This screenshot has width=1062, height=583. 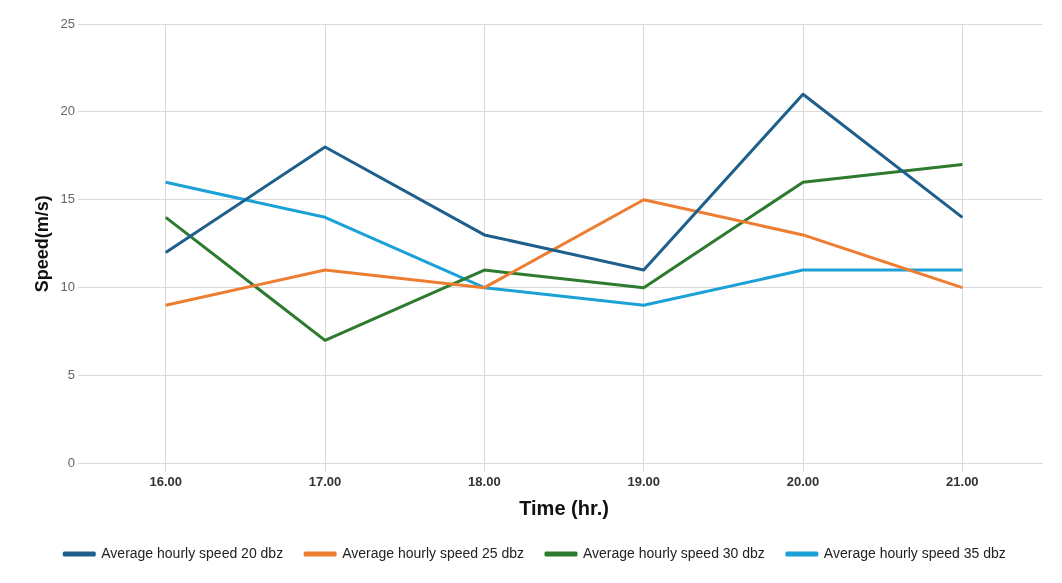 What do you see at coordinates (674, 552) in the screenshot?
I see `legend-label: Average hourly speed 30 dbz` at bounding box center [674, 552].